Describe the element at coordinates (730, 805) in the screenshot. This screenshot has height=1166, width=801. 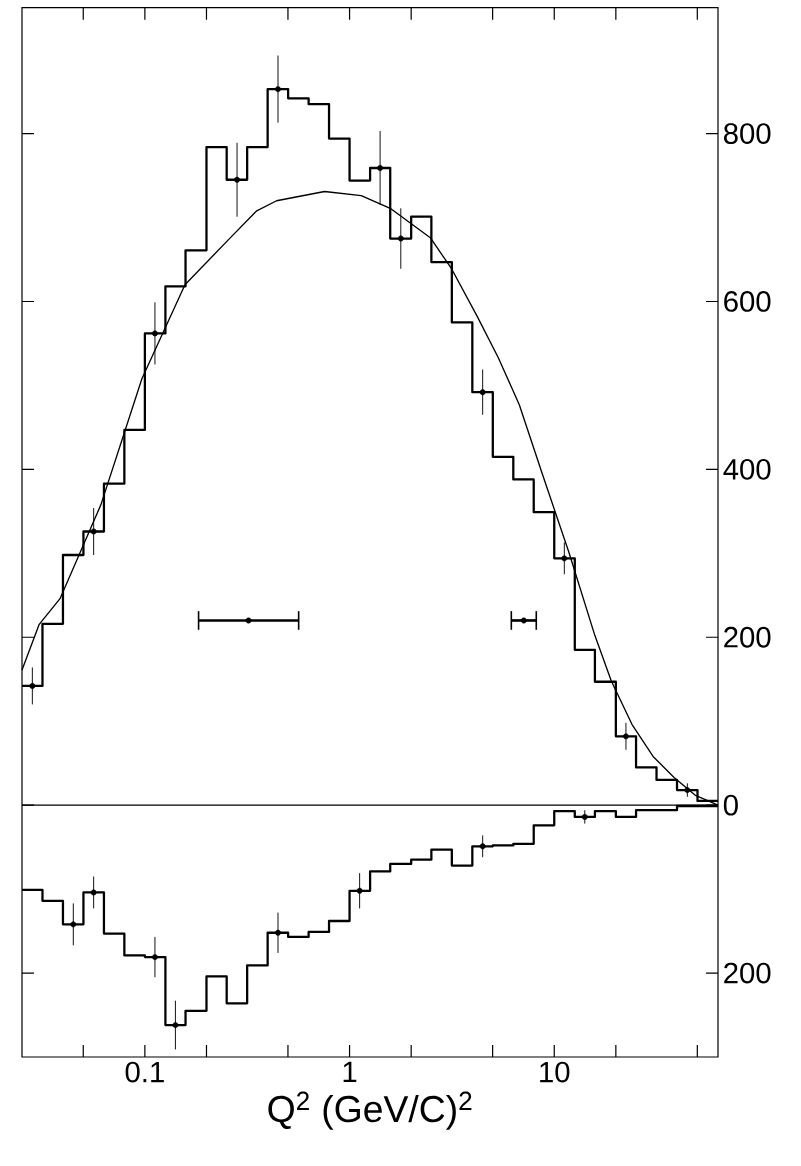
I see `y-tick-label: 0` at that location.